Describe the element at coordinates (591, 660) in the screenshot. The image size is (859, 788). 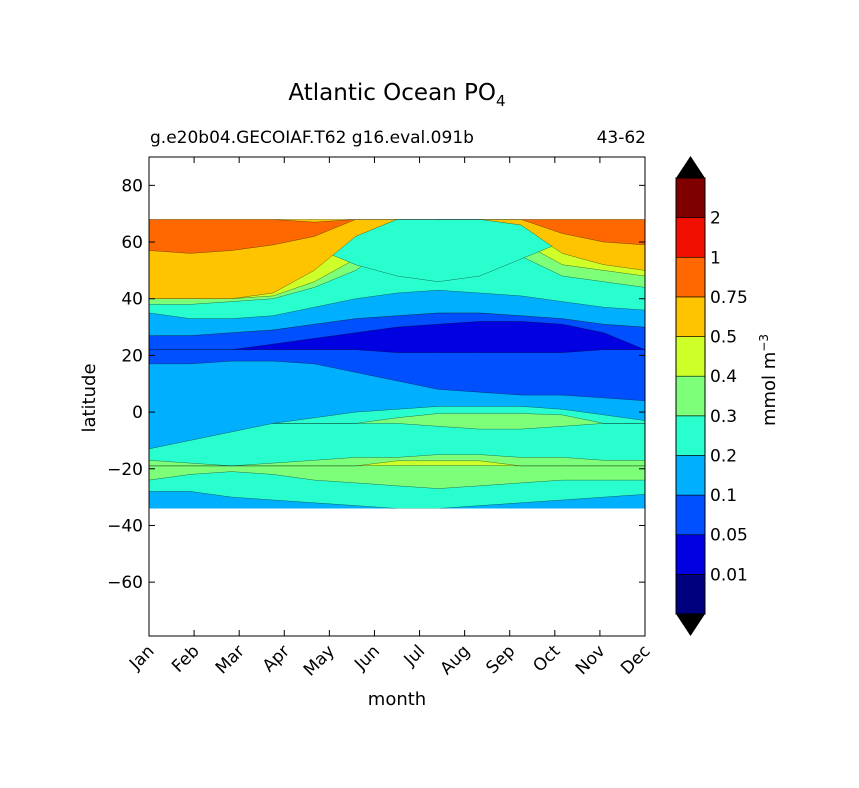
I see `x-tick-label: Nov` at that location.